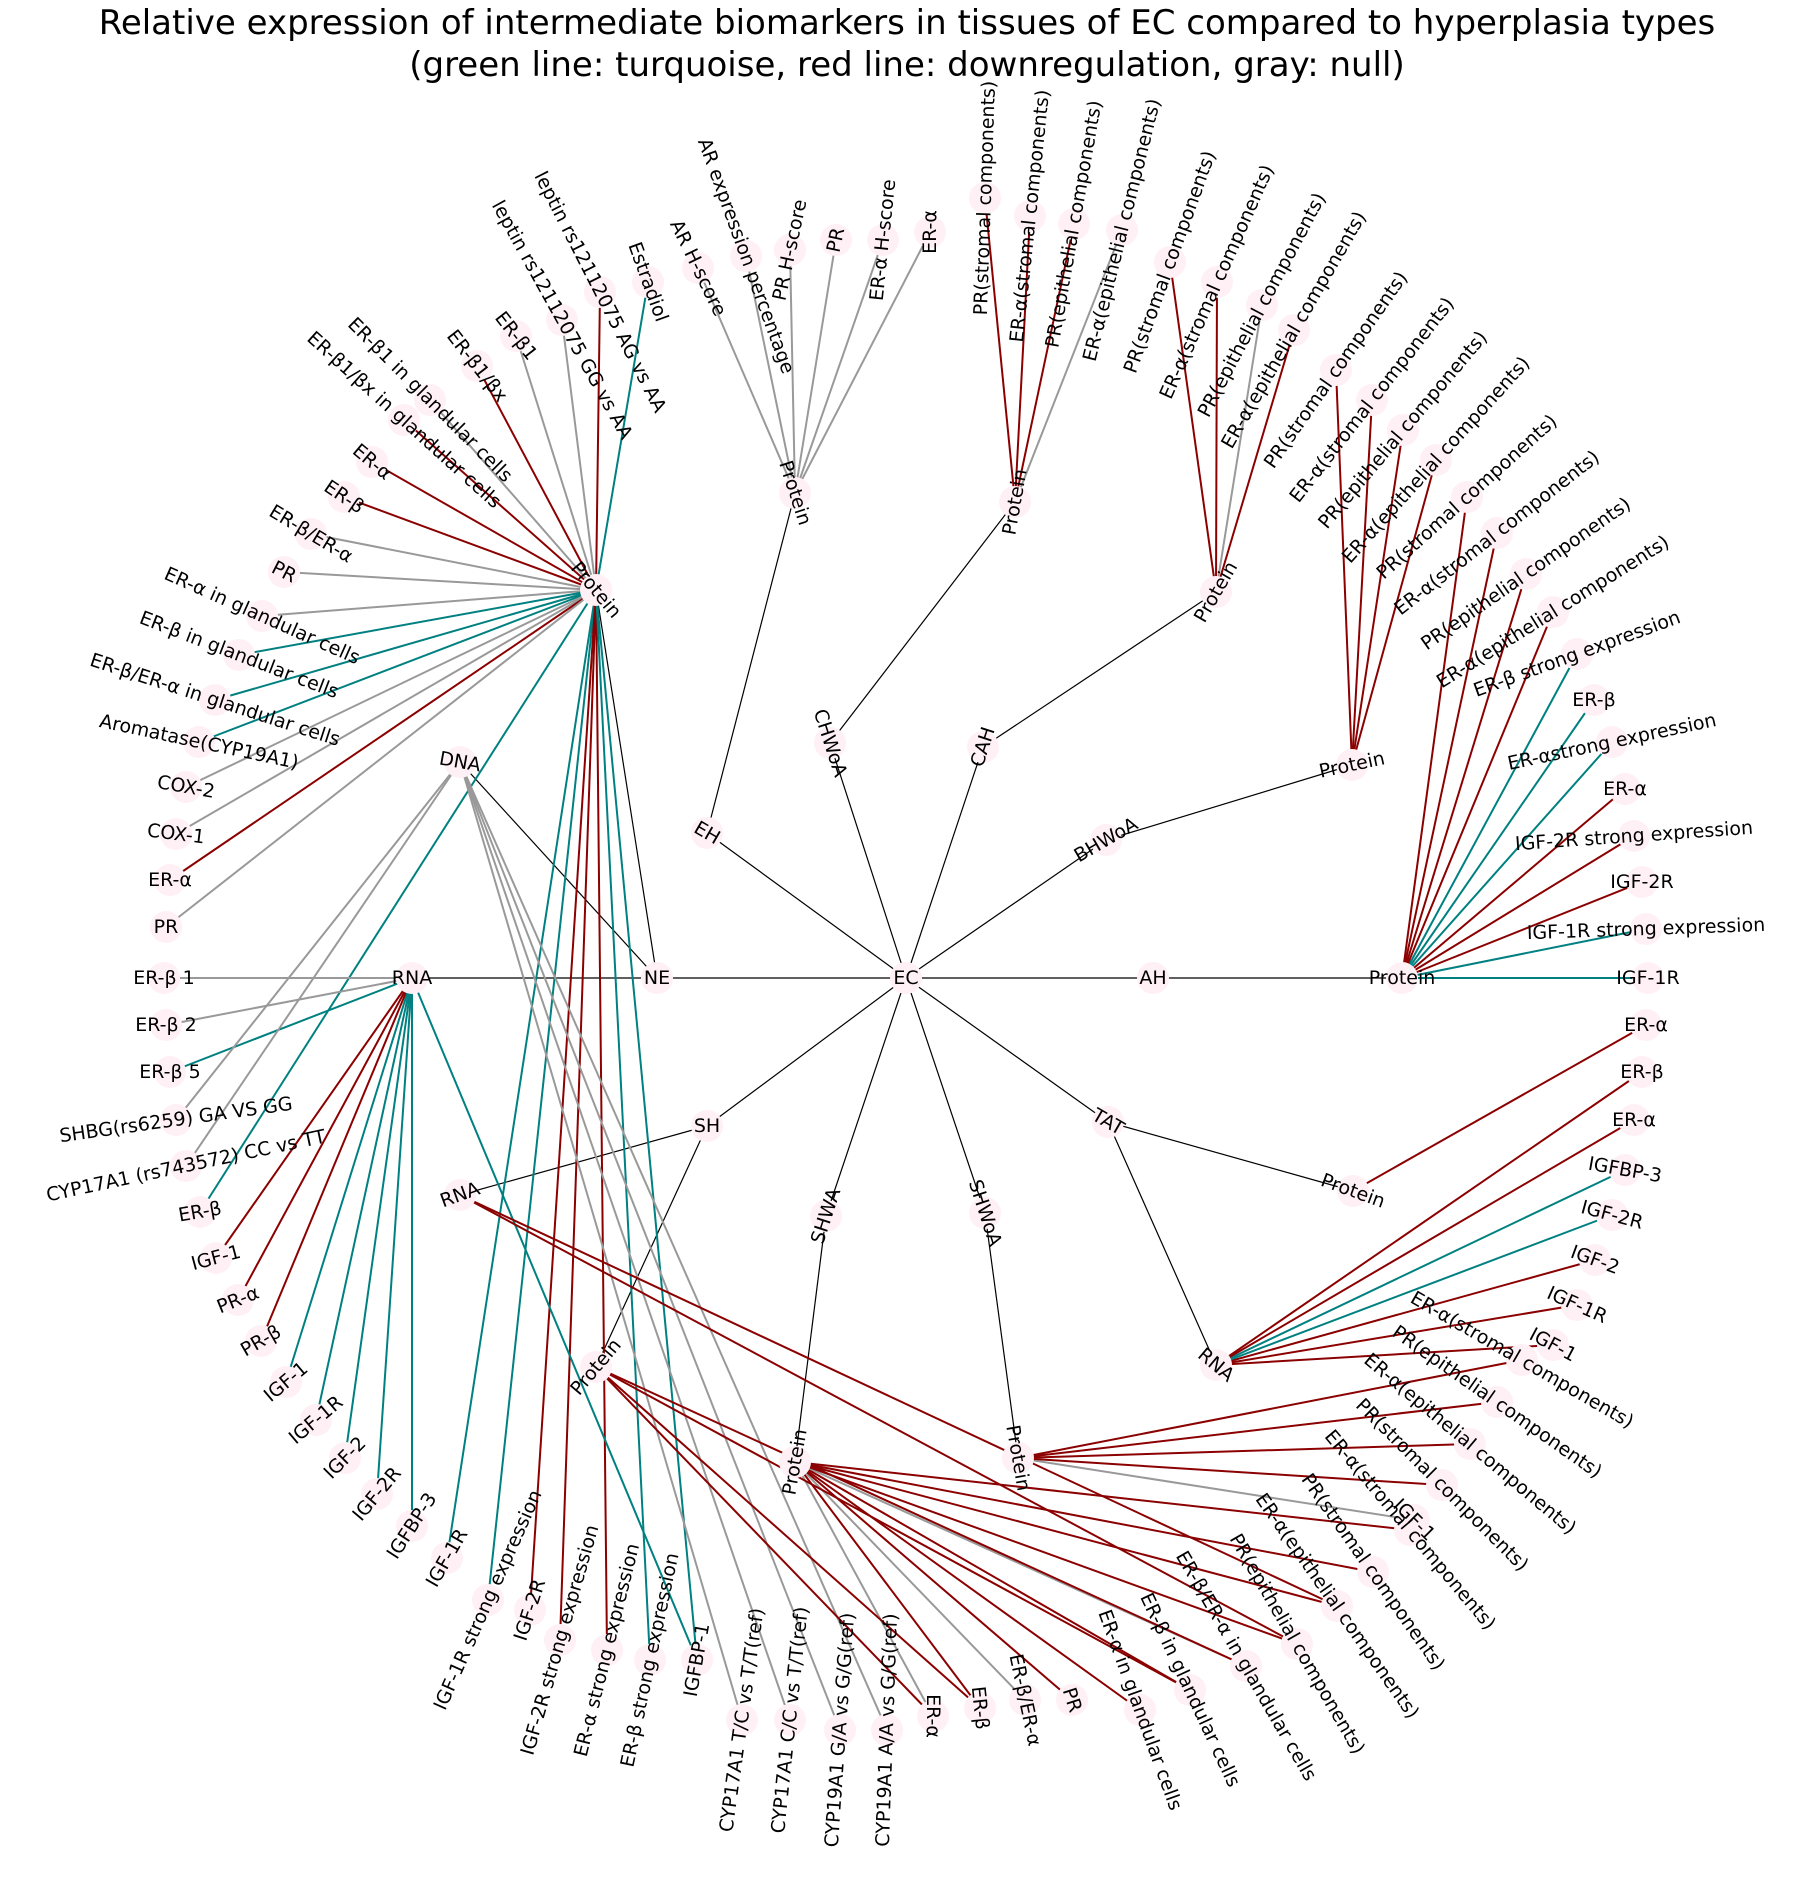 Image resolution: width=1814 pixels, height=1886 pixels. Describe the element at coordinates (1384, 1355) in the screenshot. I see `edge-TAT_RNA-tatr_igf1` at that location.